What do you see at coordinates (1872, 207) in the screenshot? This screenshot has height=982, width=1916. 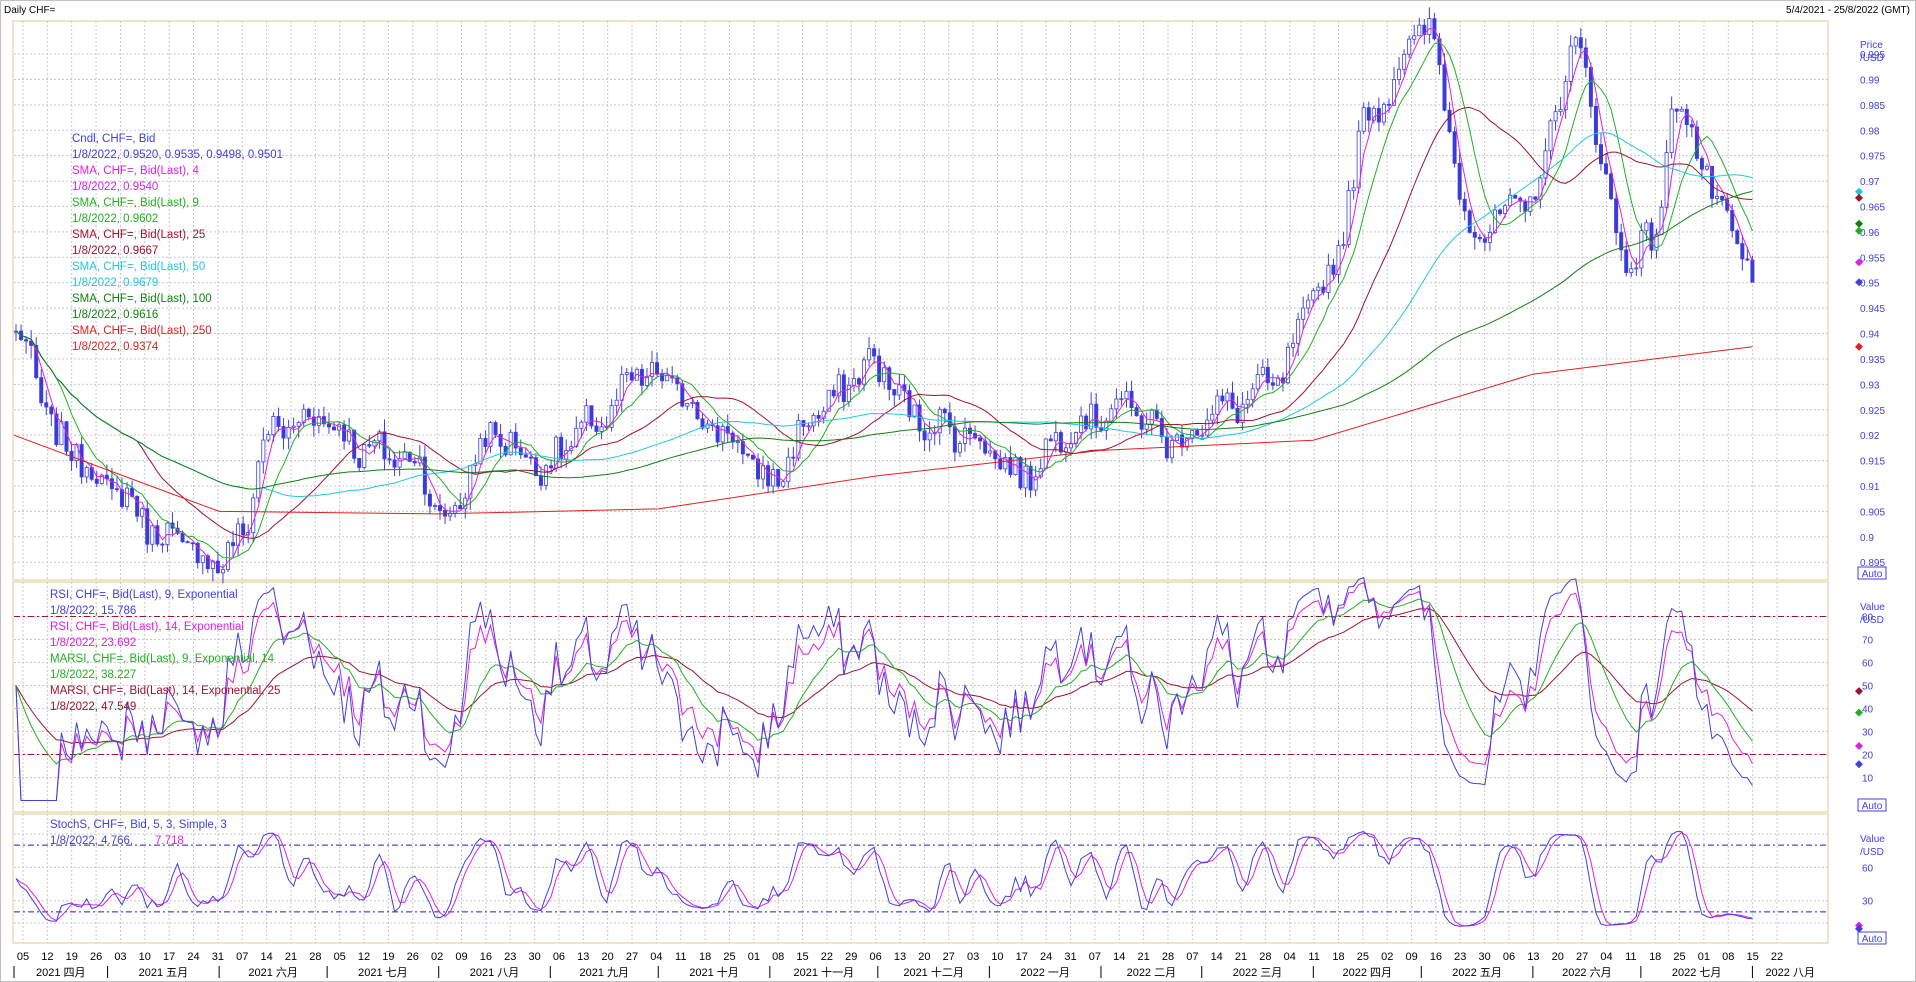 I see `price-tick: 0.965` at bounding box center [1872, 207].